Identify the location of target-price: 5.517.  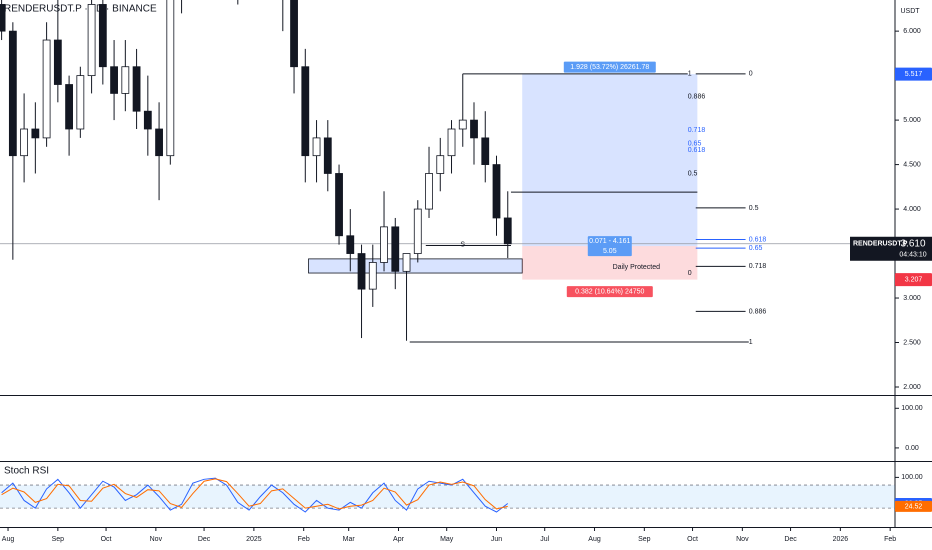
(914, 74).